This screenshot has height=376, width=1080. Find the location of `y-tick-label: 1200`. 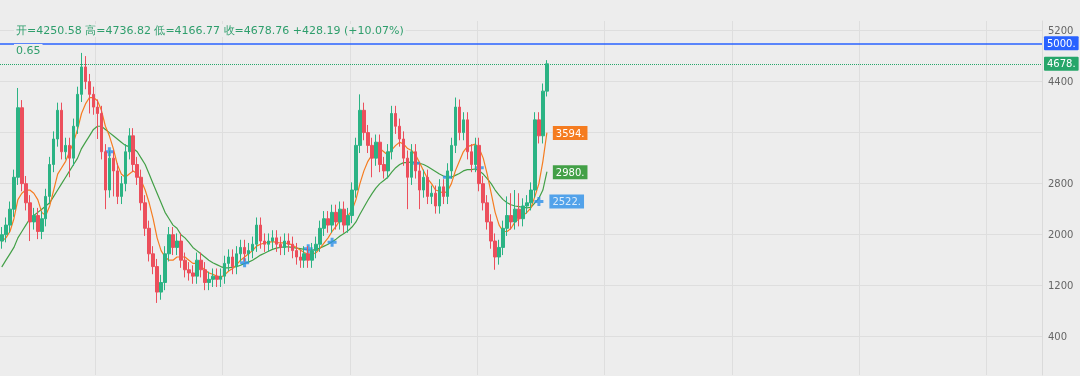

y-tick-label: 1200 is located at coordinates (1061, 286).